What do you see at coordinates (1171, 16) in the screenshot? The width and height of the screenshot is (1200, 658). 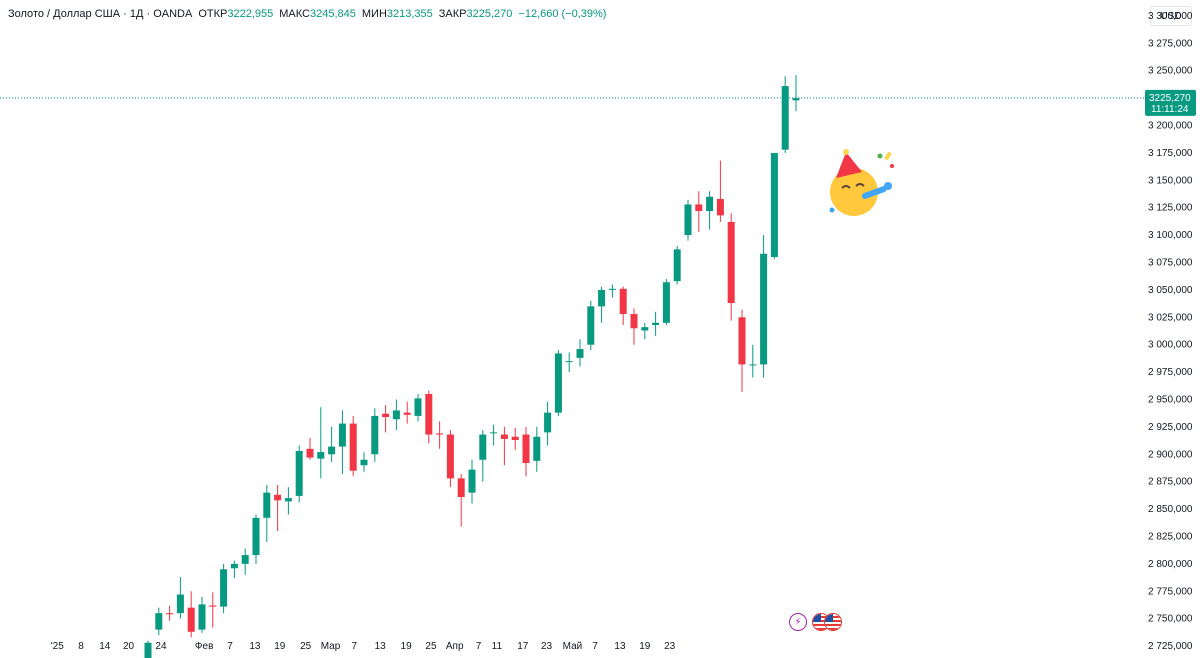 I see `currency-selector: USD` at bounding box center [1171, 16].